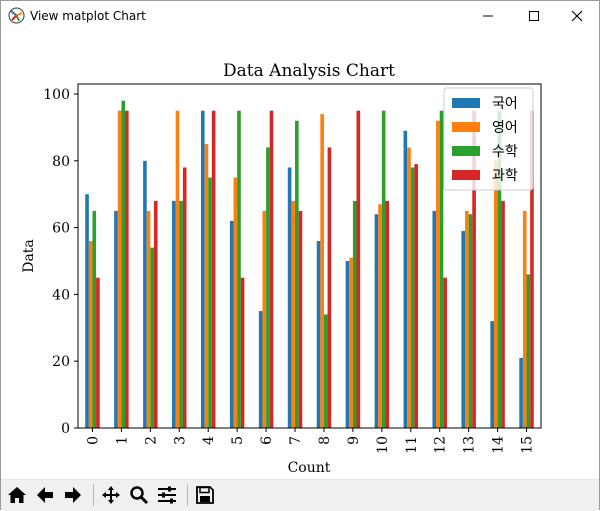 The width and height of the screenshot is (600, 511). I want to click on navigation-toolbar, so click(300, 495).